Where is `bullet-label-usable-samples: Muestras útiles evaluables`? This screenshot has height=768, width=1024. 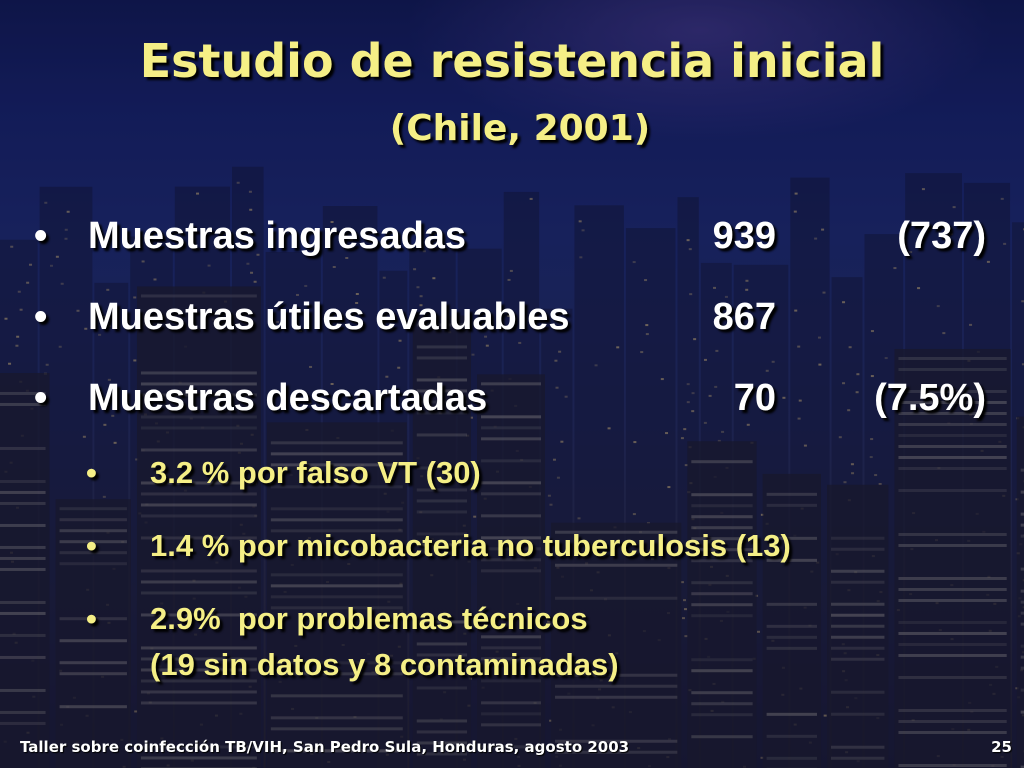
bullet-label-usable-samples: Muestras útiles evaluables is located at coordinates (329, 317).